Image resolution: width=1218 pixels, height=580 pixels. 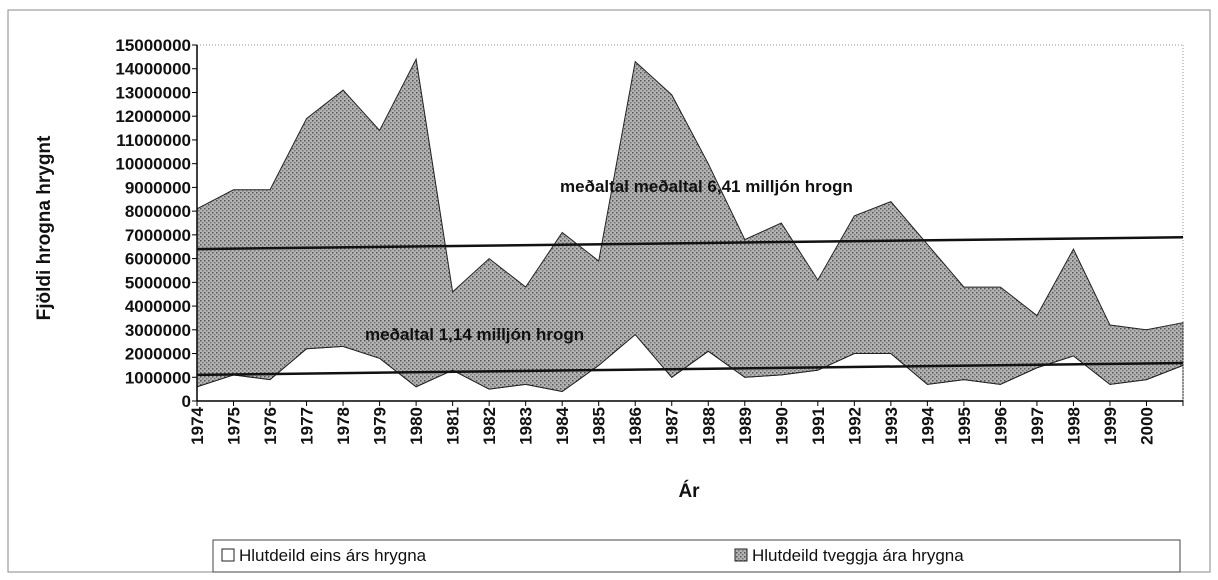 What do you see at coordinates (474, 334) in the screenshot?
I see `trend-label: meðaltal 1,14 milljón hrogn` at bounding box center [474, 334].